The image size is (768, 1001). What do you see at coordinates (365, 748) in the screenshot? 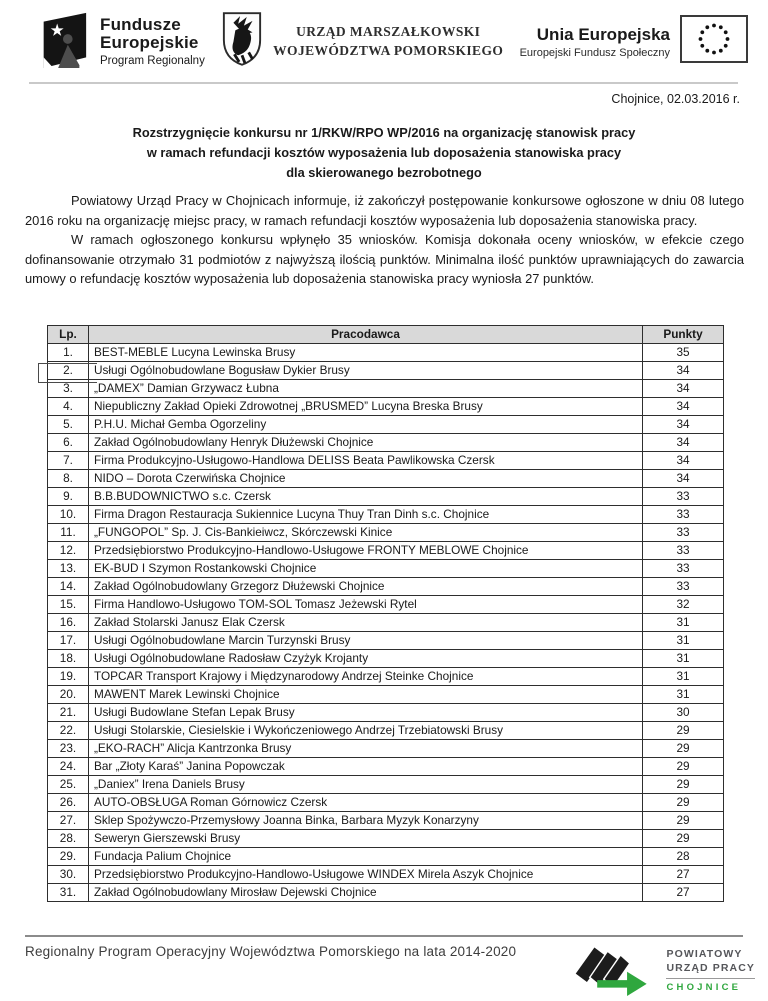
I see `employer-cell: „EKO-RACH” Alicja Kantrzonka Brusy` at bounding box center [365, 748].